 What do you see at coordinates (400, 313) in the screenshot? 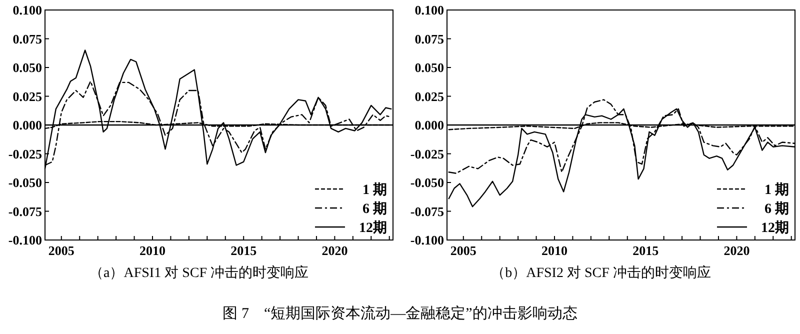
I see `caption: 图 7 “短期国际资本流动—金融稳定”的冲击影响动态` at bounding box center [400, 313].